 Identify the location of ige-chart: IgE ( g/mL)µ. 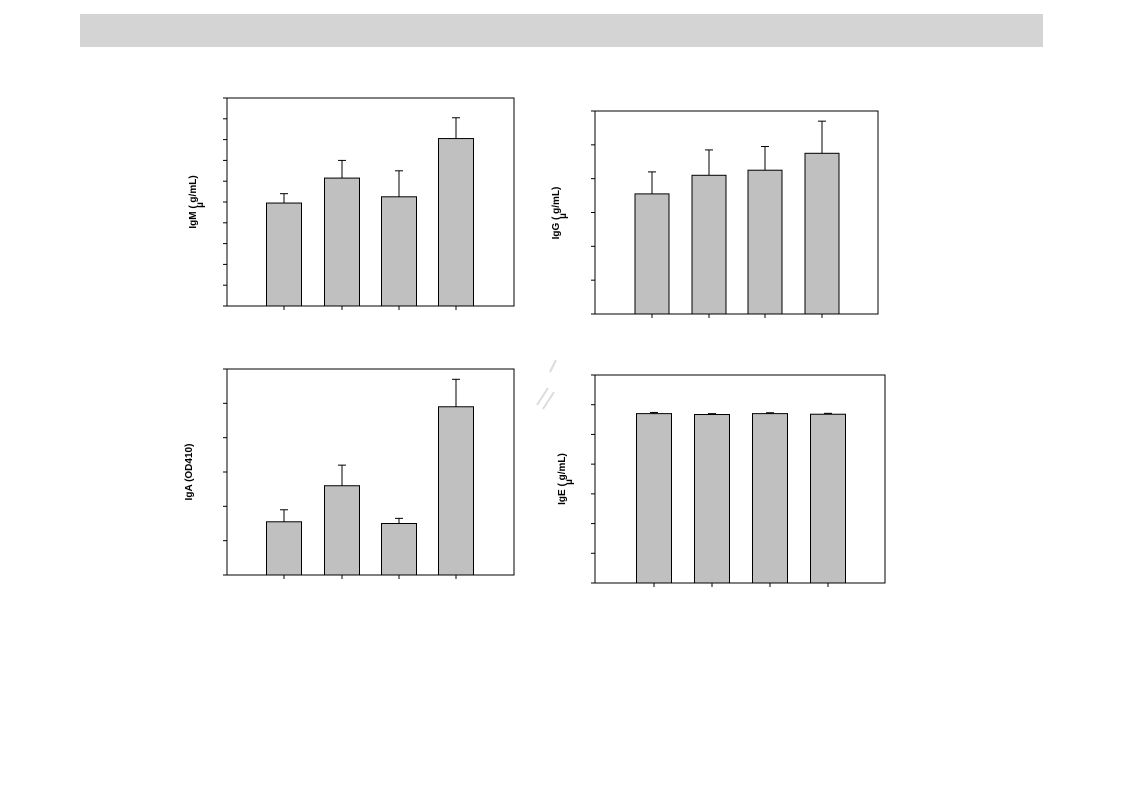
(721, 480).